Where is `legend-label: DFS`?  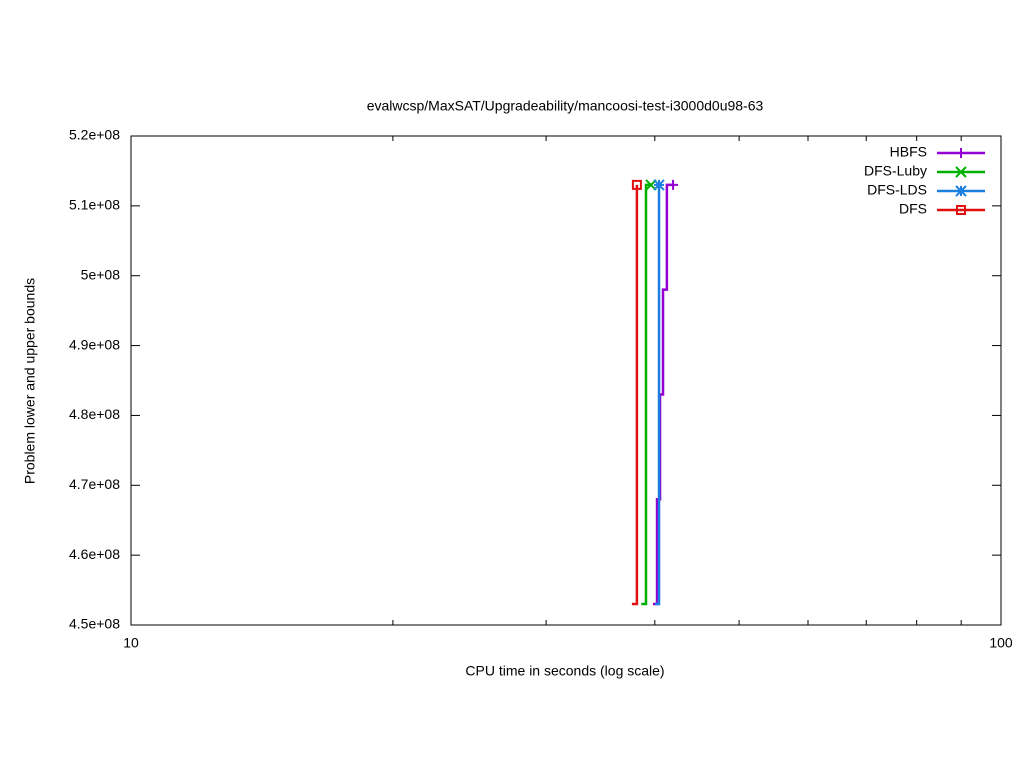
legend-label: DFS is located at coordinates (913, 209).